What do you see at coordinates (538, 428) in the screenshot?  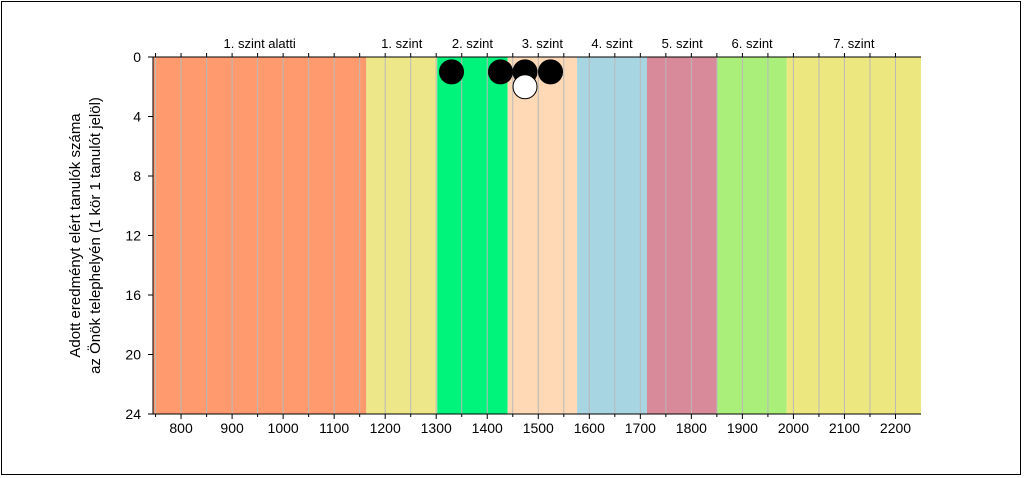 I see `x-tick-label-1500: 1500` at bounding box center [538, 428].